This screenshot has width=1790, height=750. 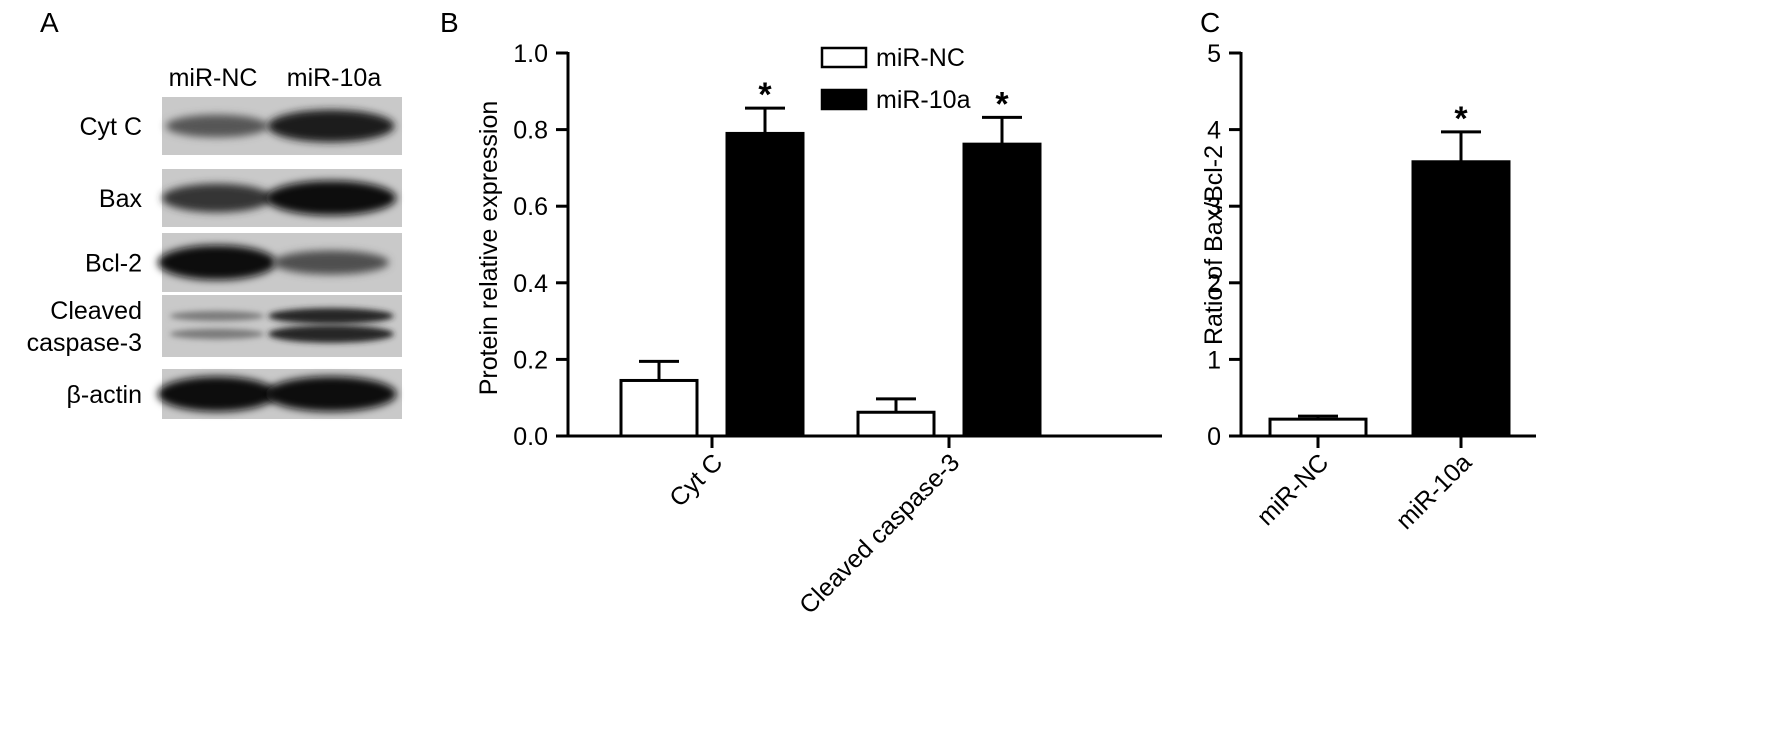 I want to click on blot-row-label: Bcl-2, so click(x=113, y=264).